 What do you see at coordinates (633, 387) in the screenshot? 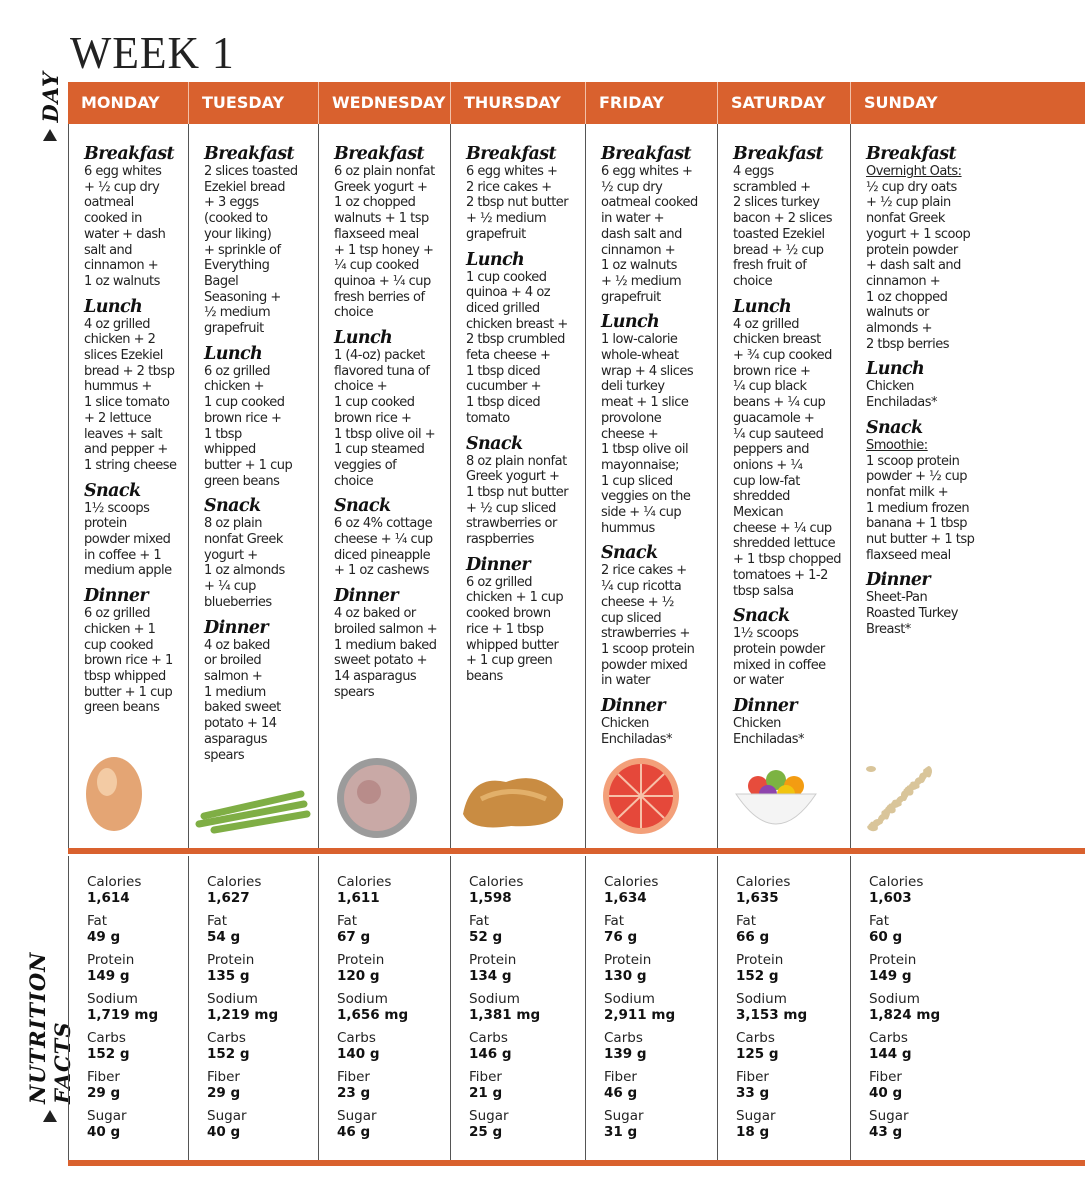
I see `meal-text: deli turkey` at bounding box center [633, 387].